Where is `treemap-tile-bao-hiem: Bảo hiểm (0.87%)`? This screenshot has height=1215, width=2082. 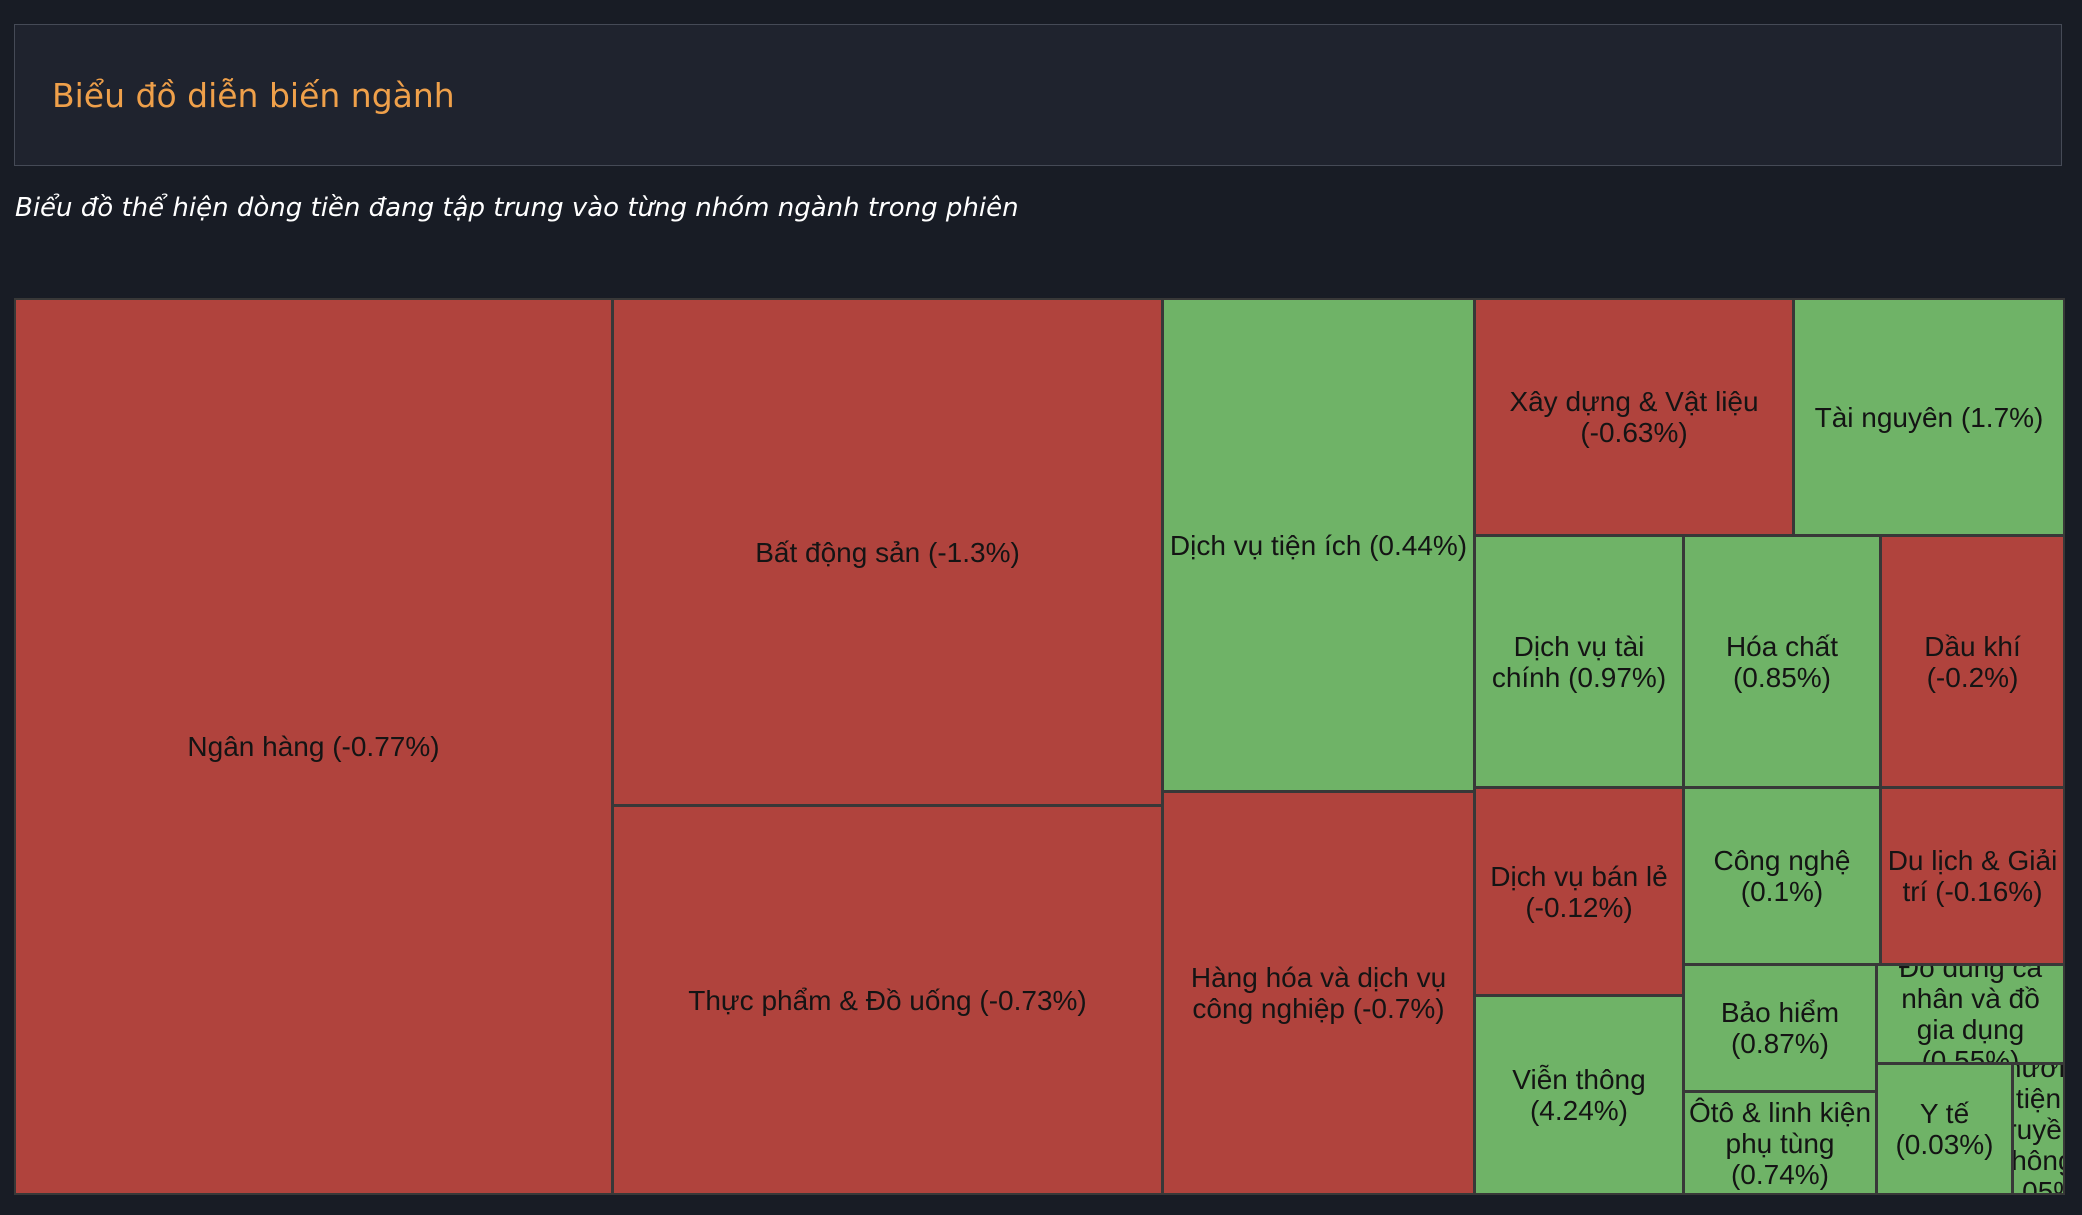 treemap-tile-bao-hiem: Bảo hiểm (0.87%) is located at coordinates (1780, 1028).